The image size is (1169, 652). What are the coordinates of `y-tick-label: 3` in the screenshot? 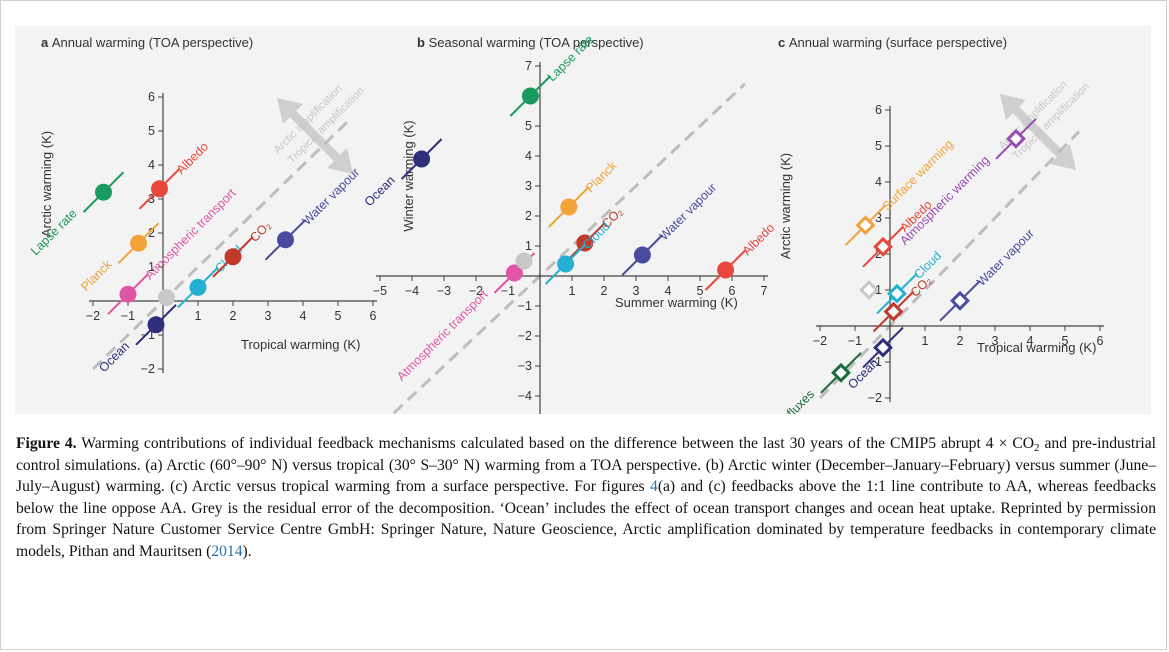 It's located at (878, 218).